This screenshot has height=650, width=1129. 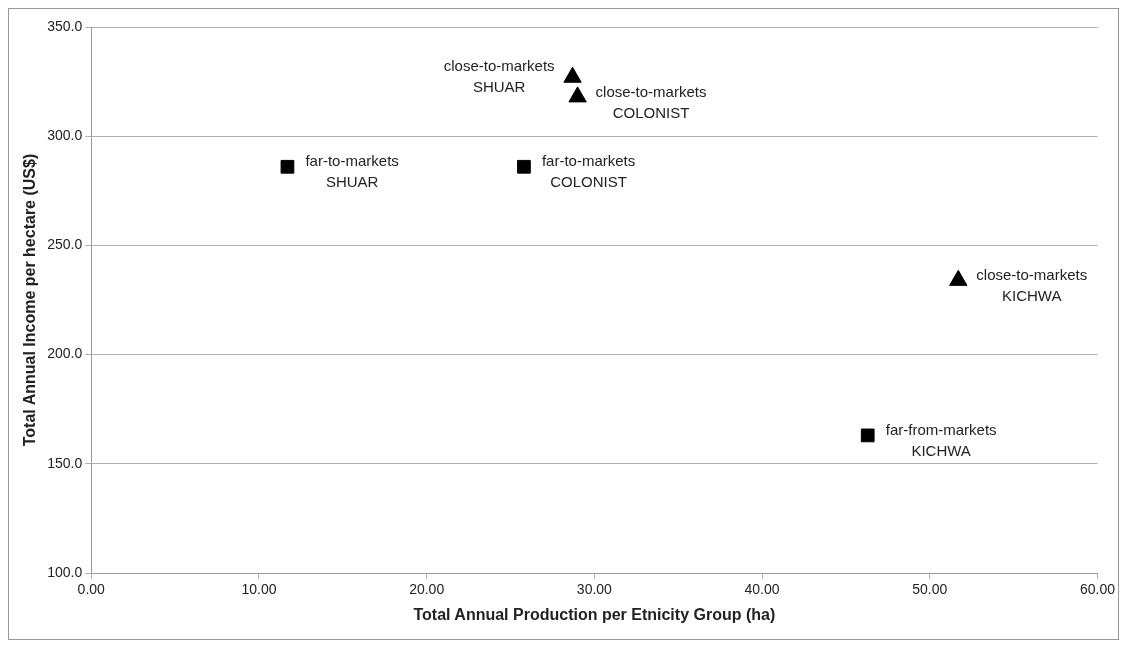 What do you see at coordinates (65, 353) in the screenshot?
I see `y-tick-label: 200.0` at bounding box center [65, 353].